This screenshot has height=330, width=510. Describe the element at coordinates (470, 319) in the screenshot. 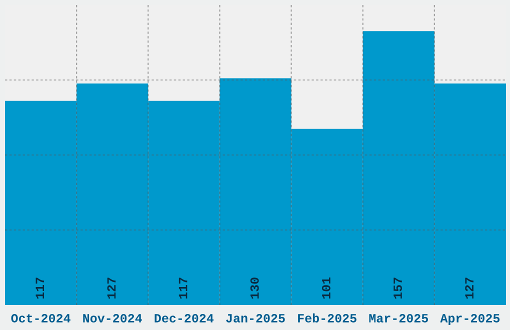

I see `x-tick-label: Apr-2025` at that location.